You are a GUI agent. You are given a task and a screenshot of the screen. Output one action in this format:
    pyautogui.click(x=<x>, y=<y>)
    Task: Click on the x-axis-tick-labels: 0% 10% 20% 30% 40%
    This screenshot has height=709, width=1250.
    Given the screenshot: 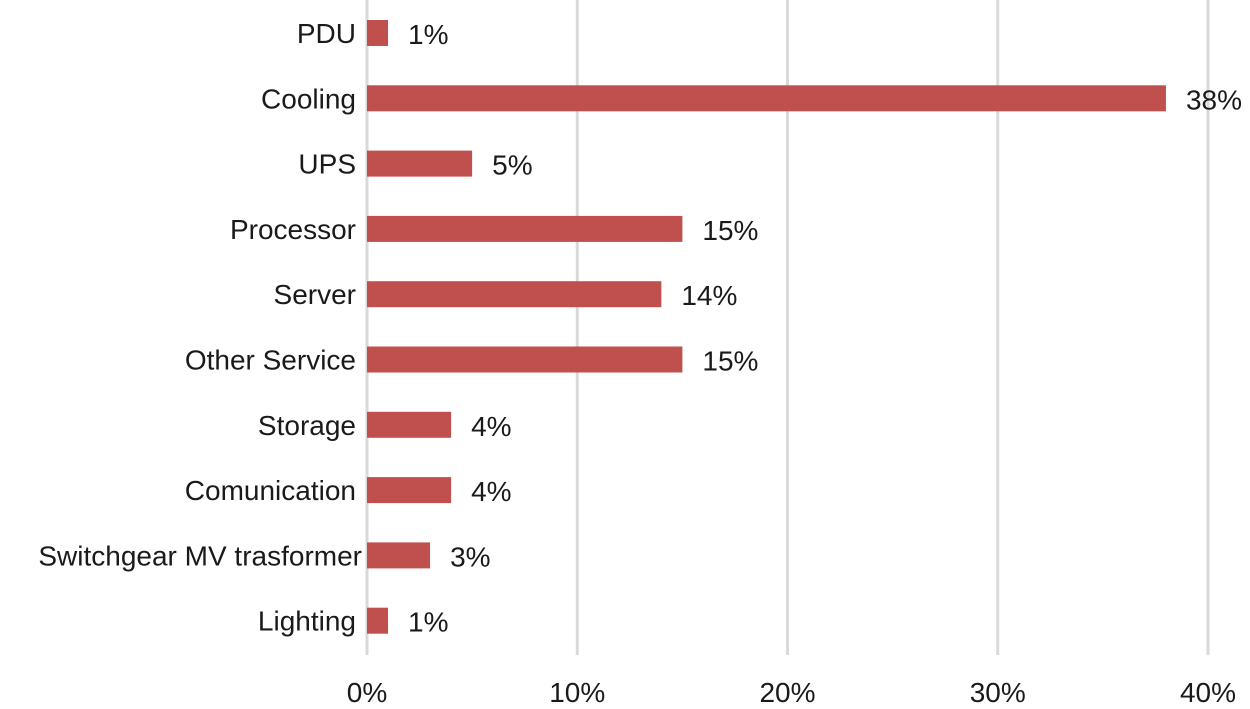 What is the action you would take?
    pyautogui.click(x=791, y=692)
    